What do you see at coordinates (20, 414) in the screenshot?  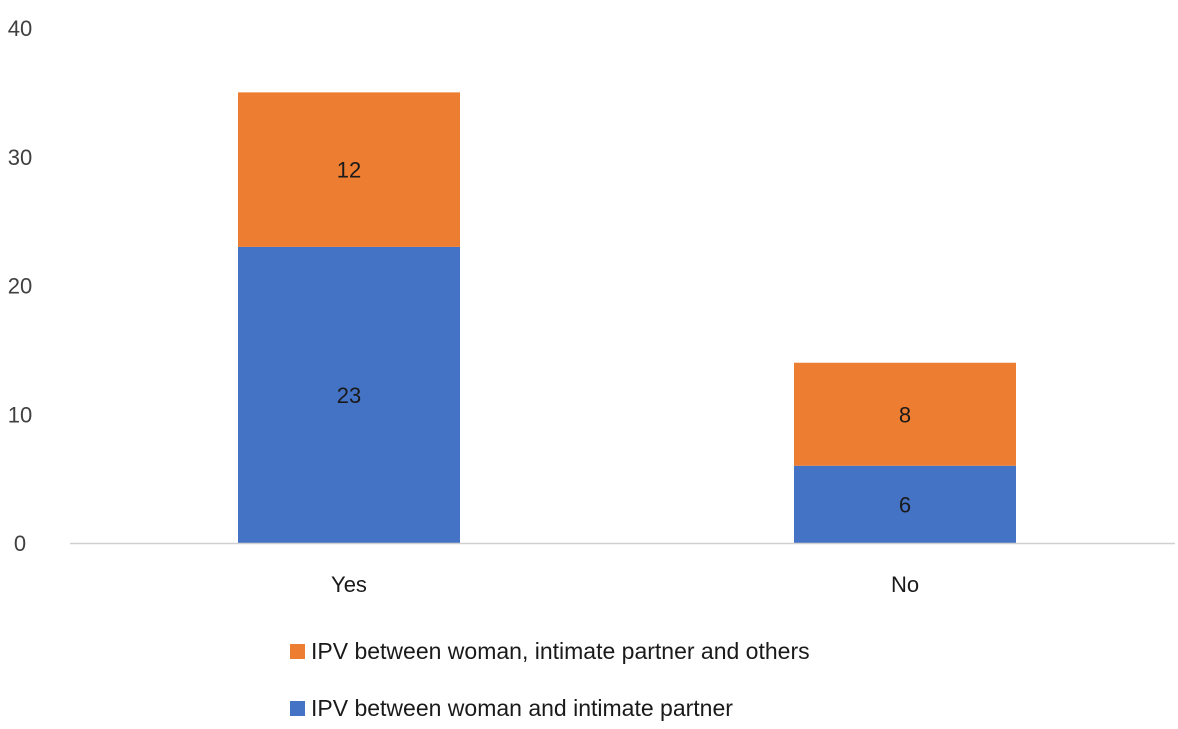 I see `y-tick-label: 10` at bounding box center [20, 414].